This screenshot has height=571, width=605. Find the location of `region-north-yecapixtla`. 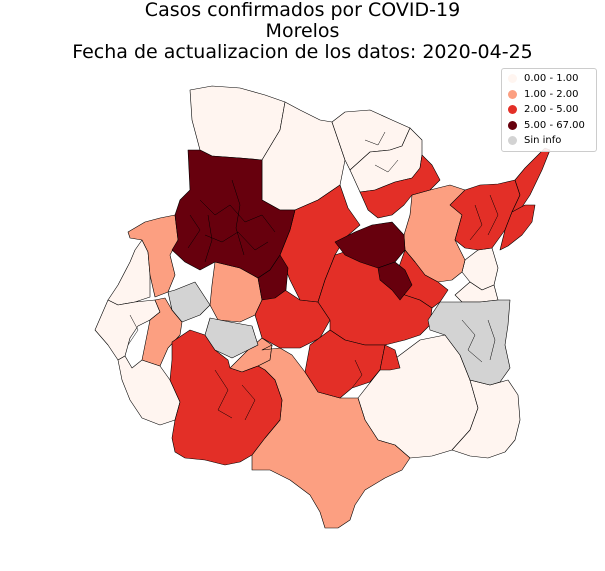

region-north-yecapixtla is located at coordinates (400, 186).